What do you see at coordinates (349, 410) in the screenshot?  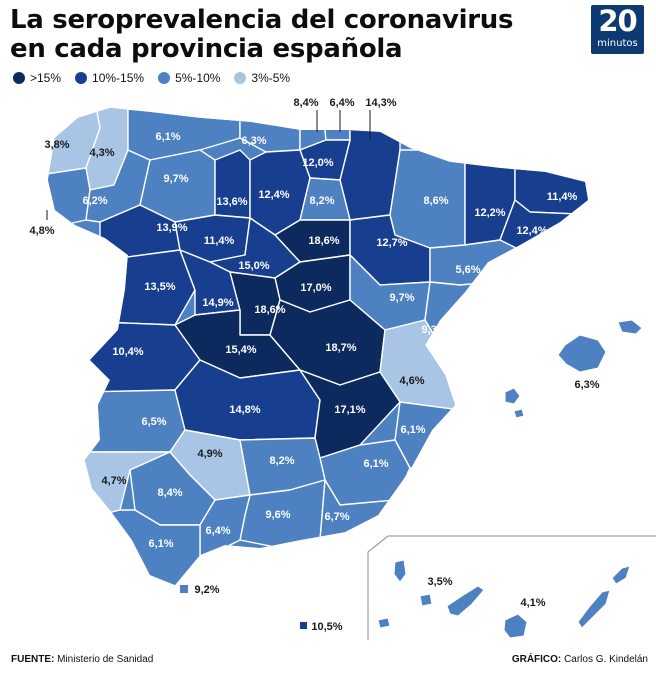 I see `province-label: 17,1%` at bounding box center [349, 410].